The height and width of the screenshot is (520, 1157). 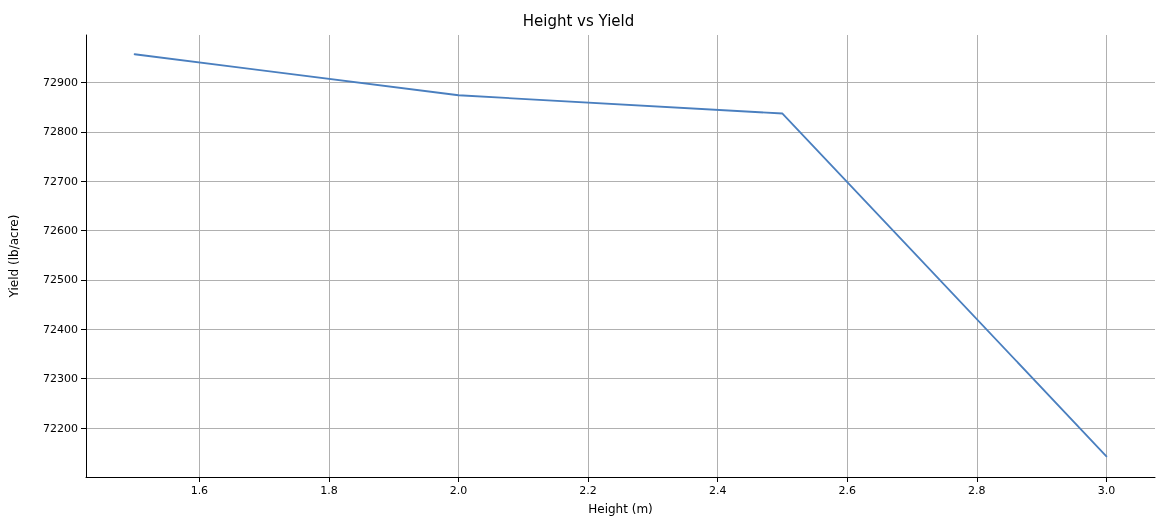 I want to click on x-tick-label: 1.8, so click(x=329, y=490).